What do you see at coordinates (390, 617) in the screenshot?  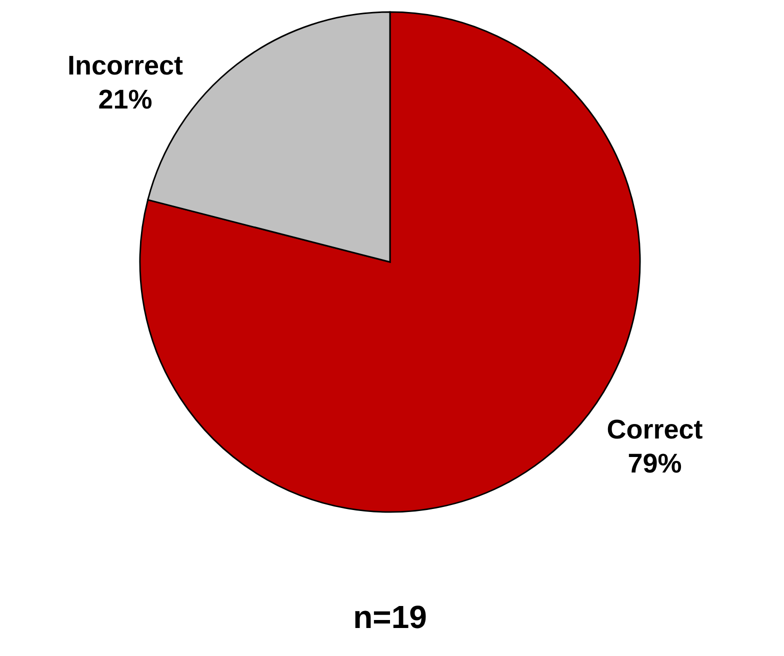 I see `text: n=19` at bounding box center [390, 617].